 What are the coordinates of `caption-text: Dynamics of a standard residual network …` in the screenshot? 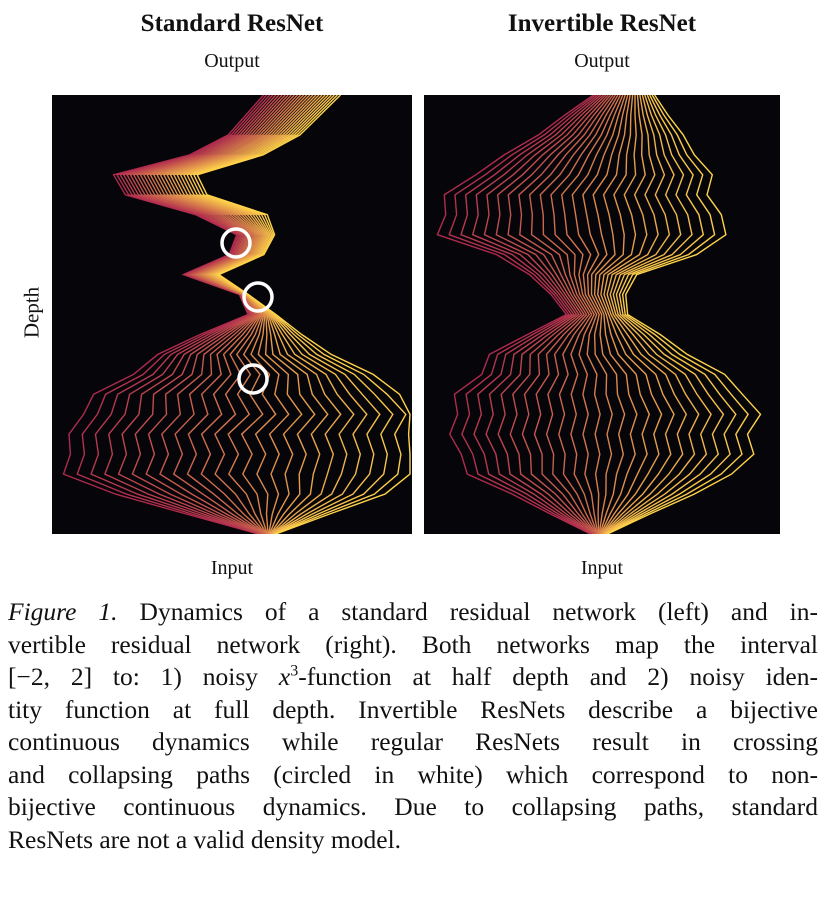 It's located at (478, 611).